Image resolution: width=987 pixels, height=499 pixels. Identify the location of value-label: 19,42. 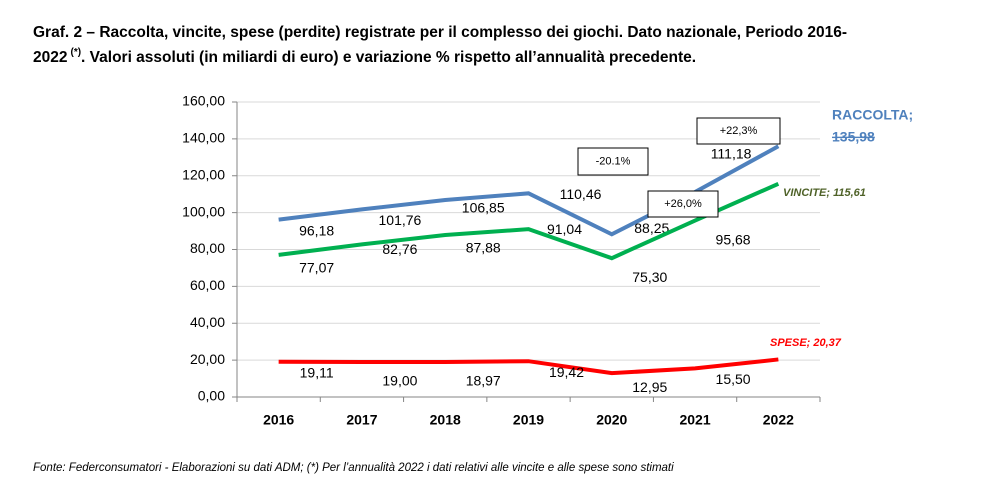
(566, 372).